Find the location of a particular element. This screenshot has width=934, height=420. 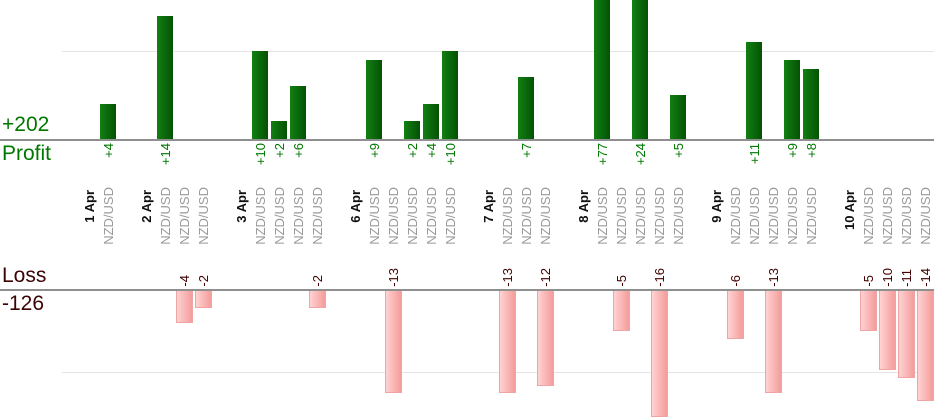

trade-column: NZD/USD +9 is located at coordinates (792, 210).